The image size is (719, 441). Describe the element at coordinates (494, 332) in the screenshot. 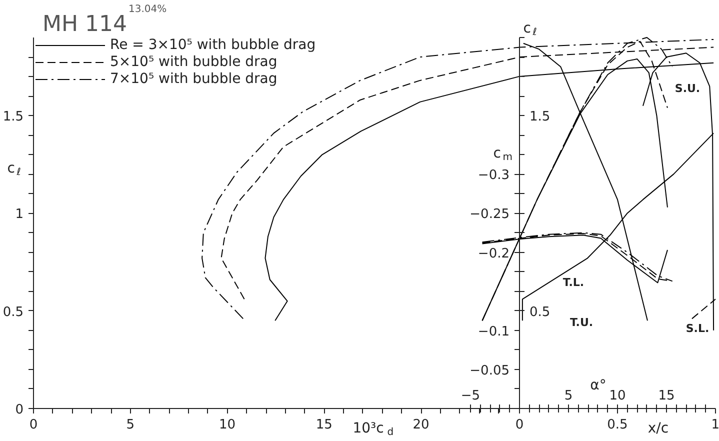

I see `y2-tick-label: −0.1` at that location.